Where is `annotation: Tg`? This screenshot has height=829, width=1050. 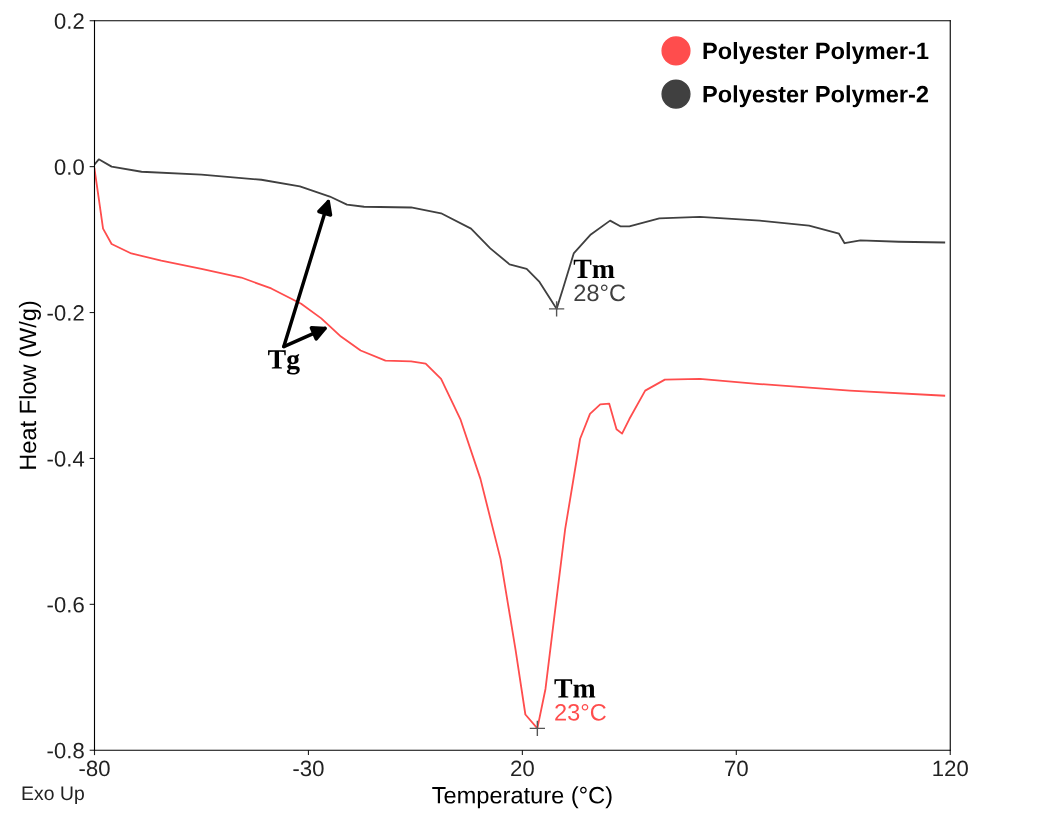
annotation: Tg is located at coordinates (284, 362).